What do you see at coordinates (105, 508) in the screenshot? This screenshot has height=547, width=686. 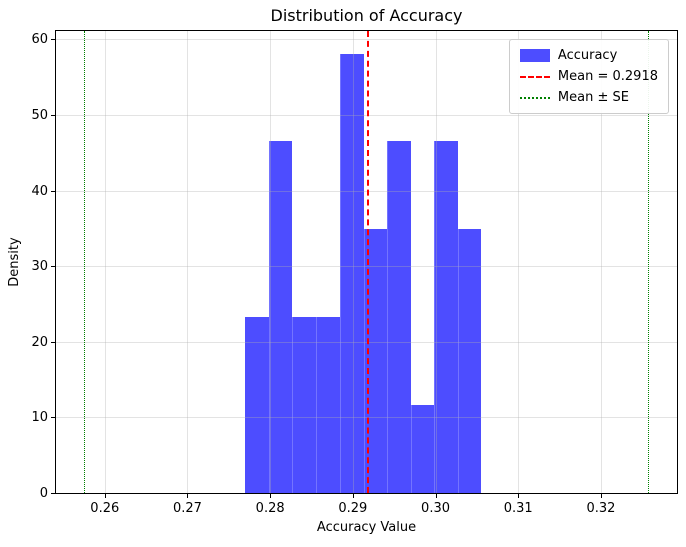 I see `x-tick-label: 0.26` at bounding box center [105, 508].